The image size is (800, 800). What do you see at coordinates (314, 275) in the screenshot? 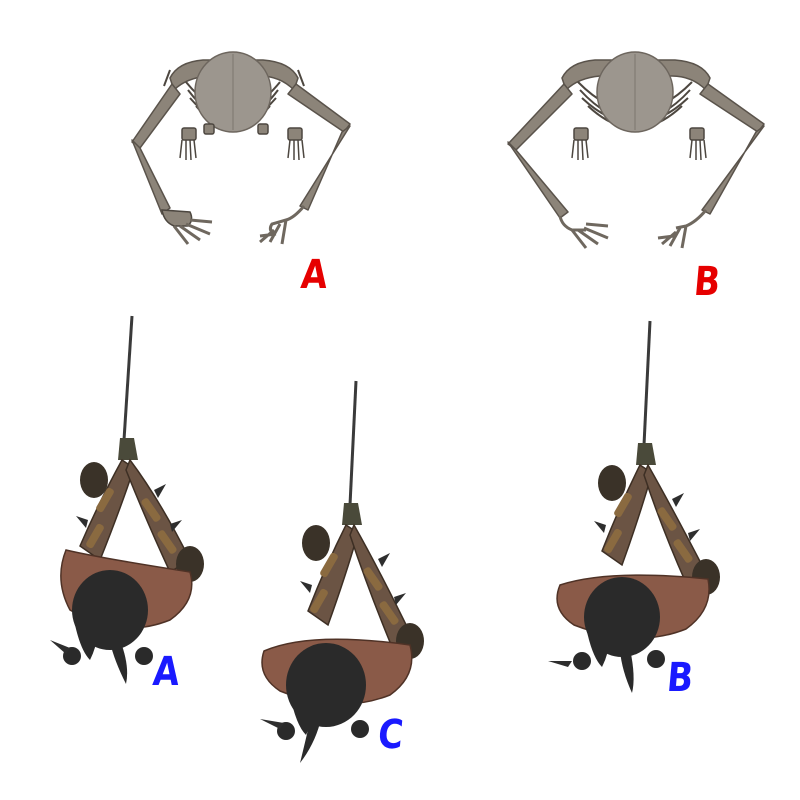
I see `label-top-a: A` at bounding box center [314, 275].